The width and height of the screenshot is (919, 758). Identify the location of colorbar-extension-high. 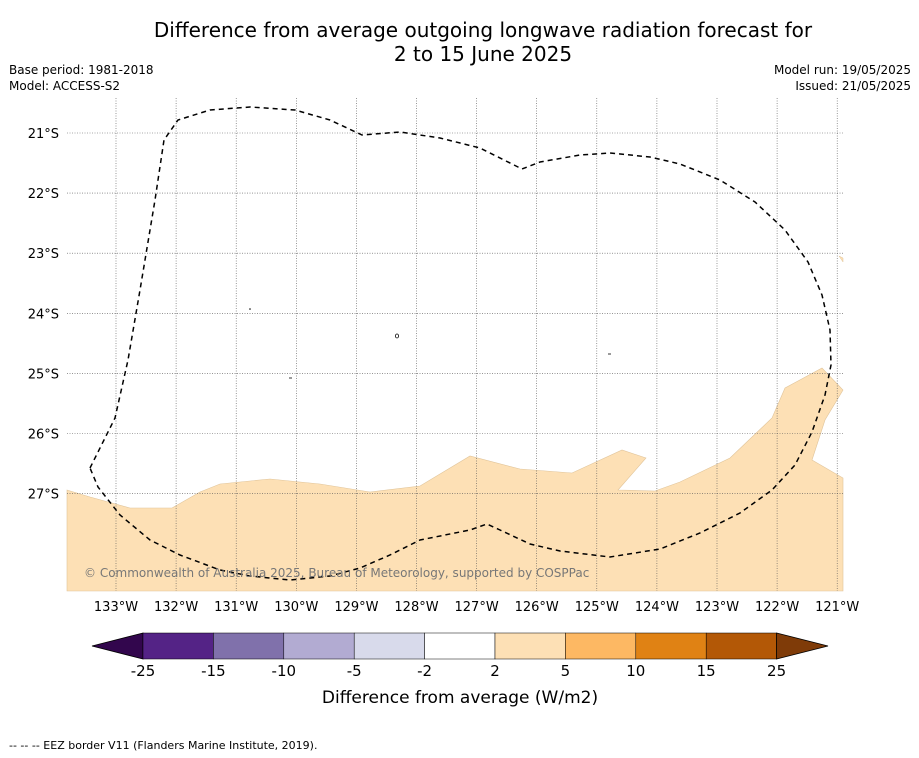
(802, 646).